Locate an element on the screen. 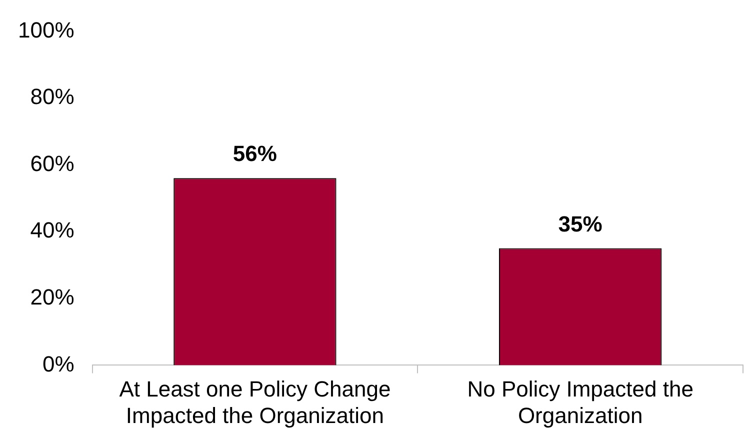 The width and height of the screenshot is (745, 434). y-tick-label: 80% is located at coordinates (52, 97).